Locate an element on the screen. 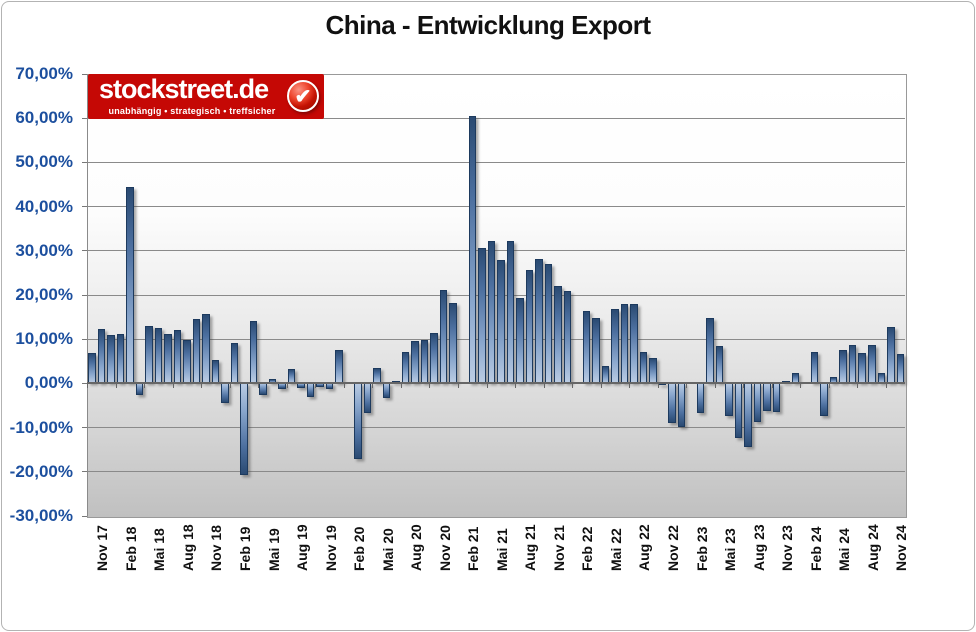 The width and height of the screenshot is (976, 632). x-axis-label: Aug 20 is located at coordinates (416, 547).